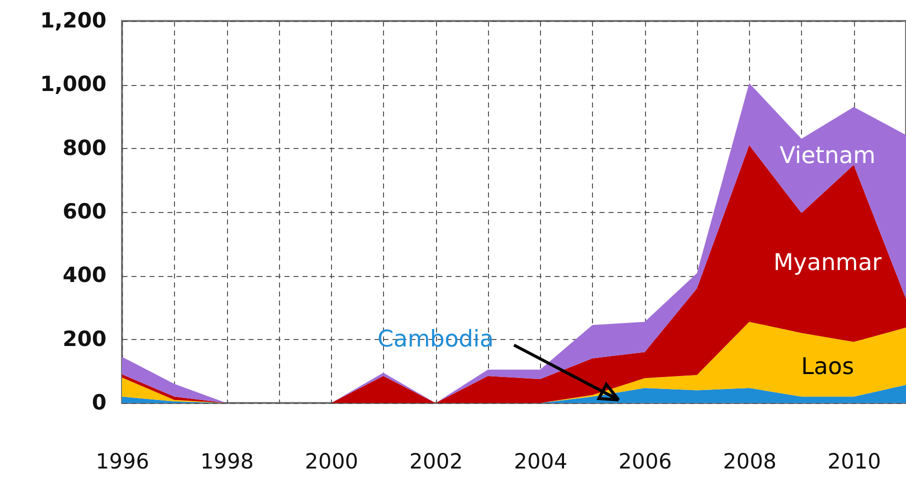 The height and width of the screenshot is (487, 906). What do you see at coordinates (331, 462) in the screenshot?
I see `x-tick-label: 2000` at bounding box center [331, 462].